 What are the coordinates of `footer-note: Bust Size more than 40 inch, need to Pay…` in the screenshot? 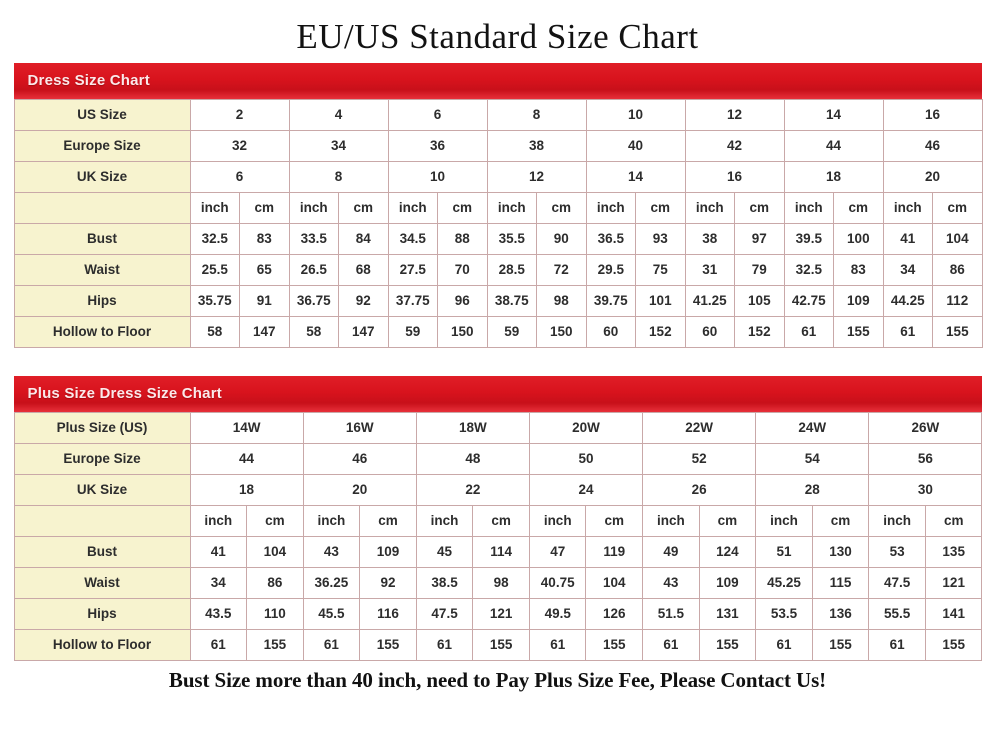 It's located at (497, 679).